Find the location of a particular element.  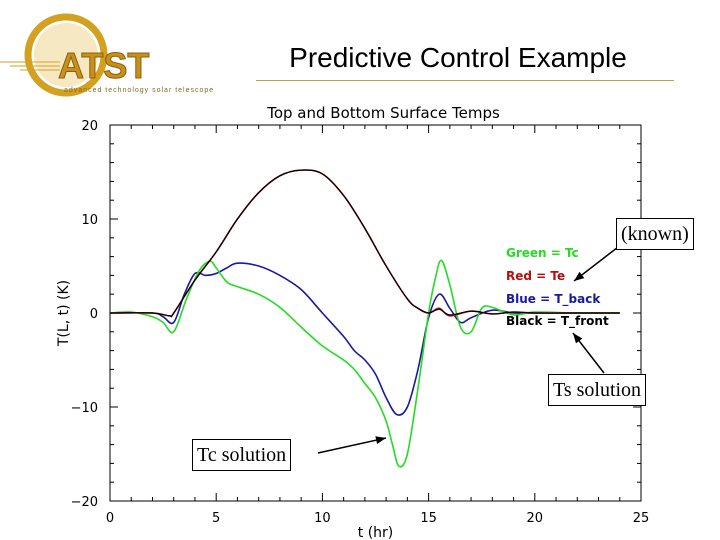

legend-entry: Black = T_front is located at coordinates (557, 321).